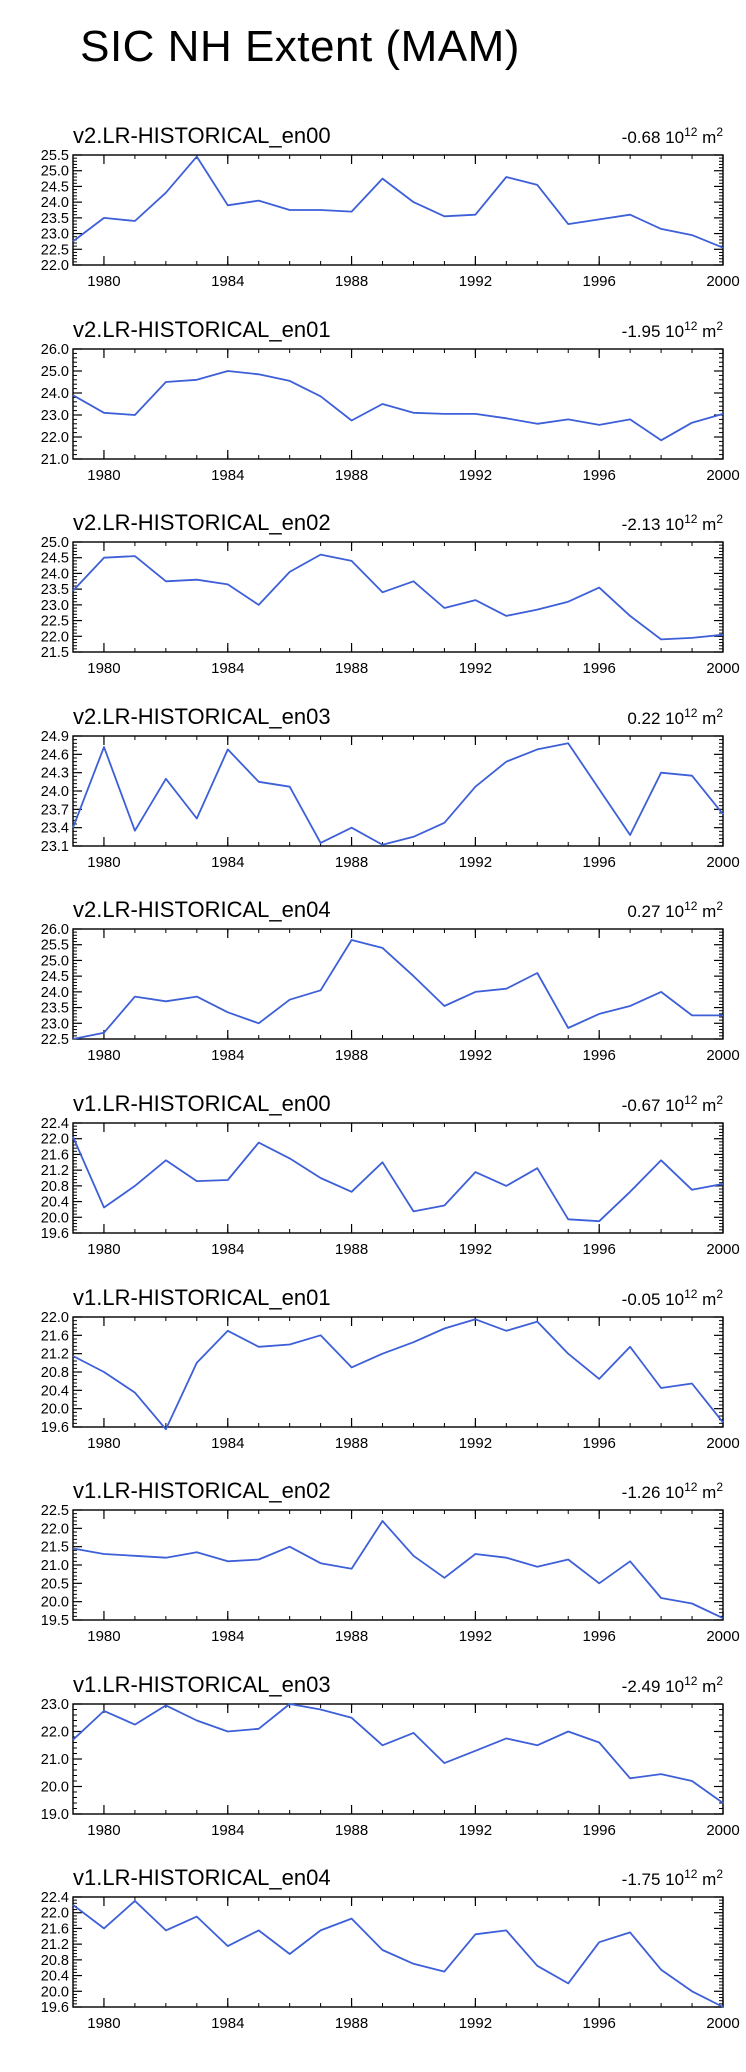  Describe the element at coordinates (722, 1249) in the screenshot. I see `x-tick-label: 2000` at that location.